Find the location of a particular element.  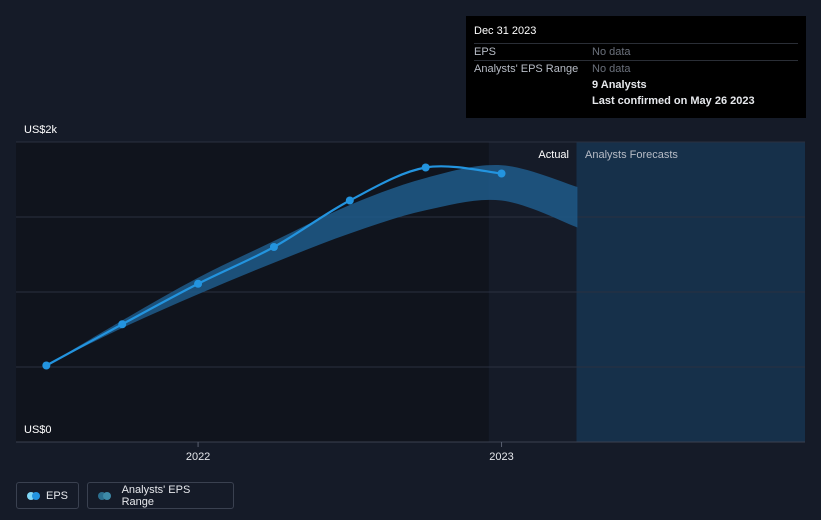

y-axis-min-label: US$0 is located at coordinates (38, 430).